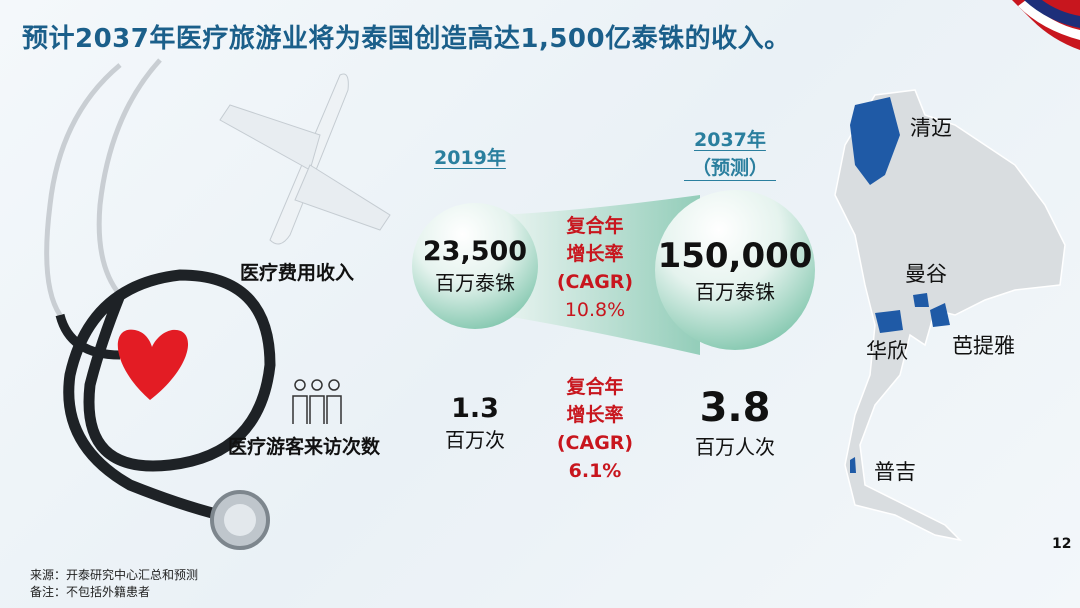 This screenshot has height=608, width=1080. What do you see at coordinates (983, 346) in the screenshot?
I see `city-pattaya: 芭提雅` at bounding box center [983, 346].